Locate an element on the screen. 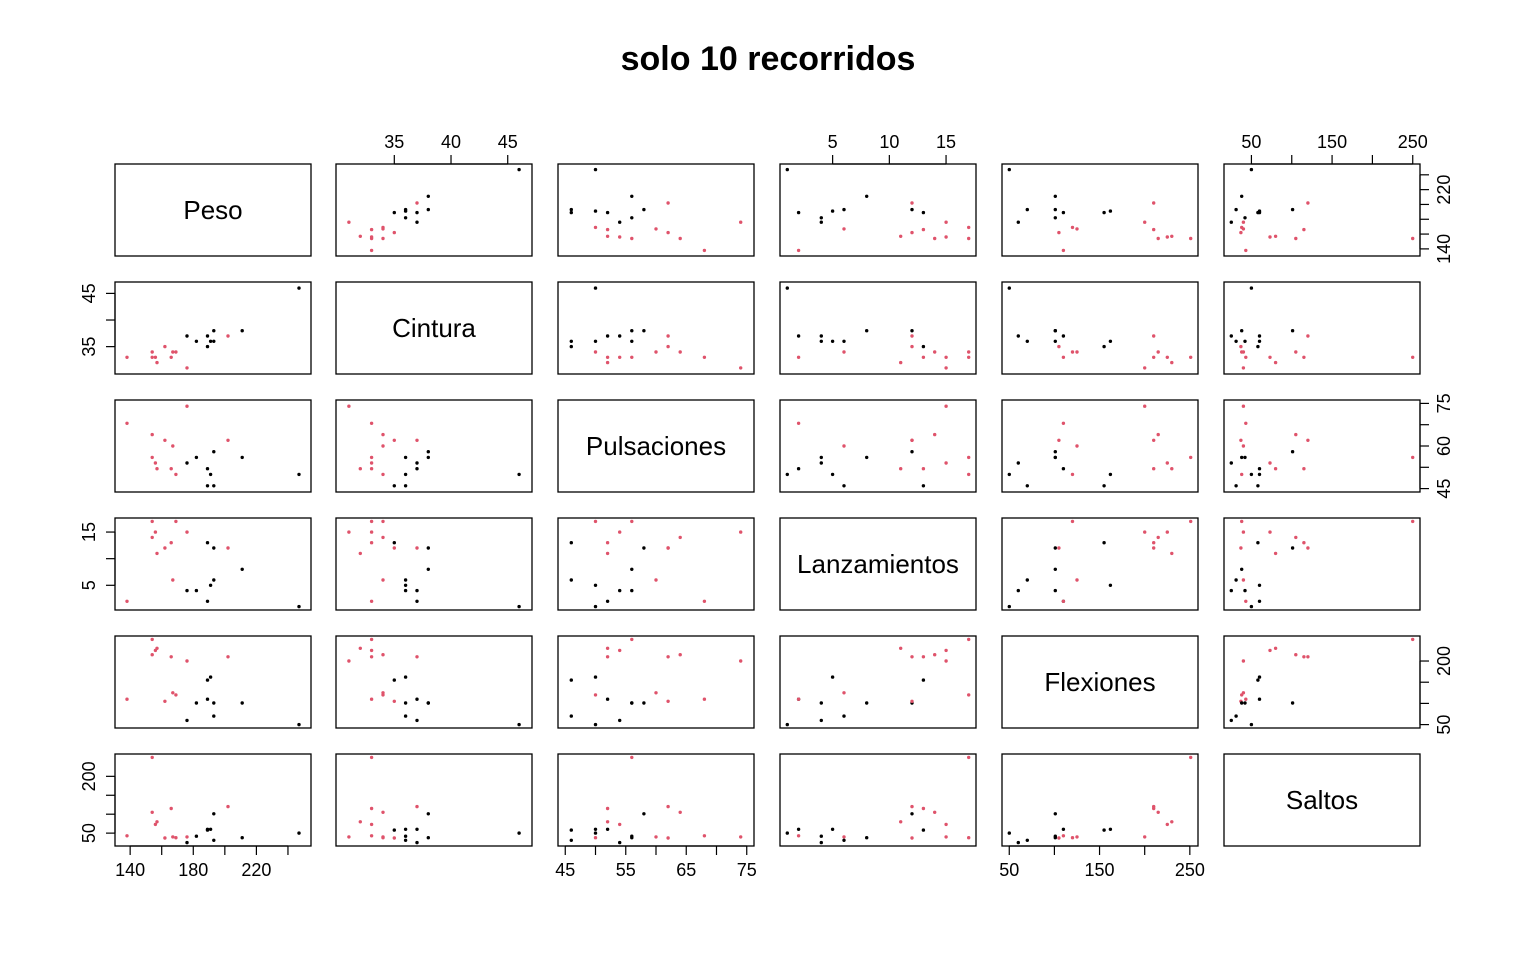  panel-cintura-flexiones is located at coordinates (1100, 328).